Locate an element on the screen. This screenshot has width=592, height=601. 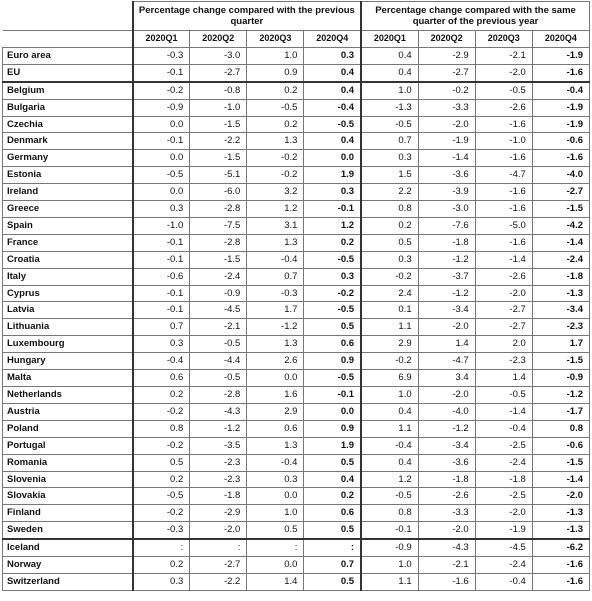
cell-value: -2.4 is located at coordinates (503, 565).